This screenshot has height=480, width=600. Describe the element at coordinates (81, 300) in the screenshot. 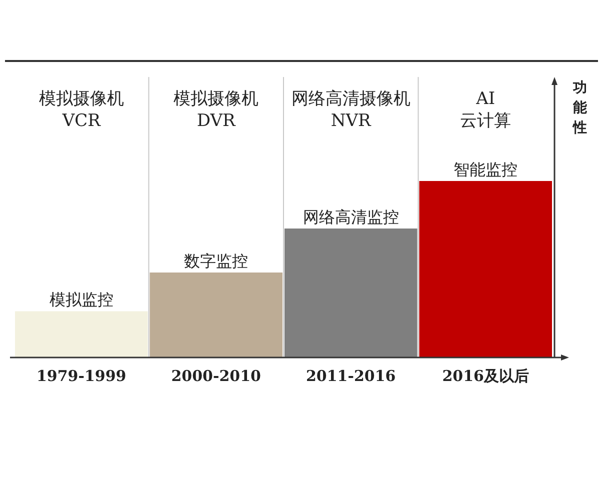

I see `annotation: 模拟监控` at that location.